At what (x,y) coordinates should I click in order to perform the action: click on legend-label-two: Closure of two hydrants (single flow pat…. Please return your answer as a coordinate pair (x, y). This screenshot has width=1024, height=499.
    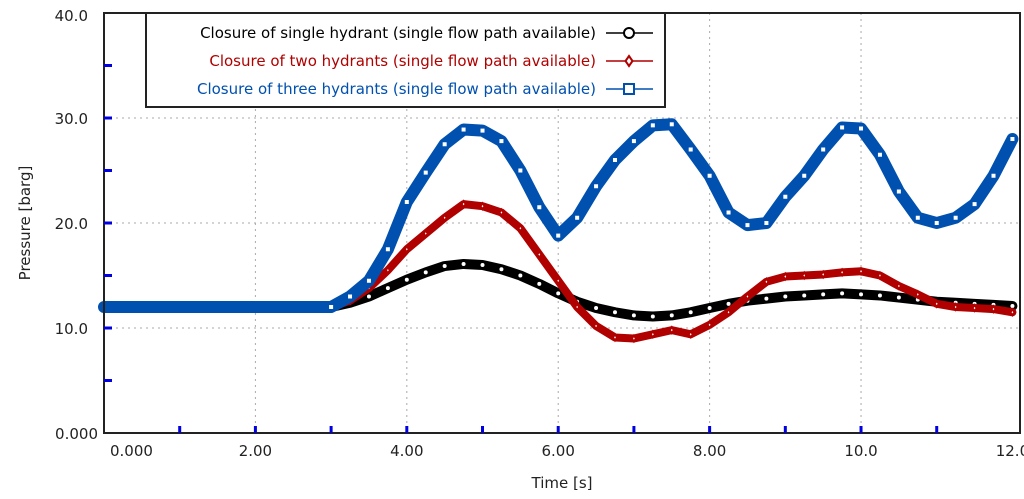
    Looking at the image, I should click on (402, 61).